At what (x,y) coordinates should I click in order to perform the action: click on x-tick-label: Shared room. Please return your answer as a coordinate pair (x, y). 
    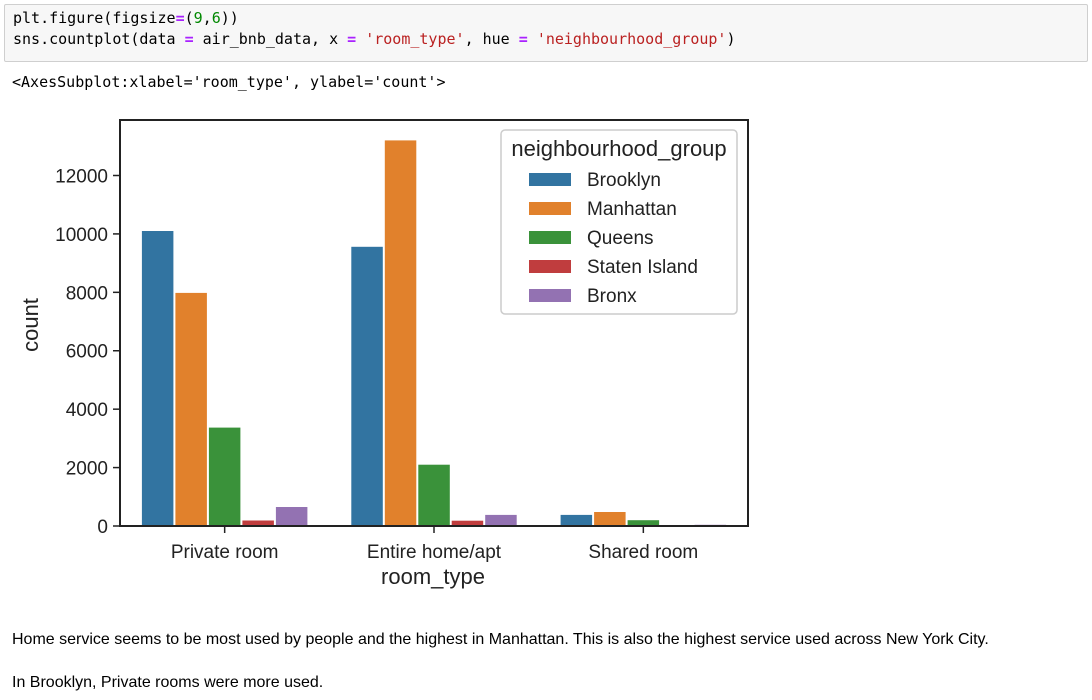
    Looking at the image, I should click on (643, 552).